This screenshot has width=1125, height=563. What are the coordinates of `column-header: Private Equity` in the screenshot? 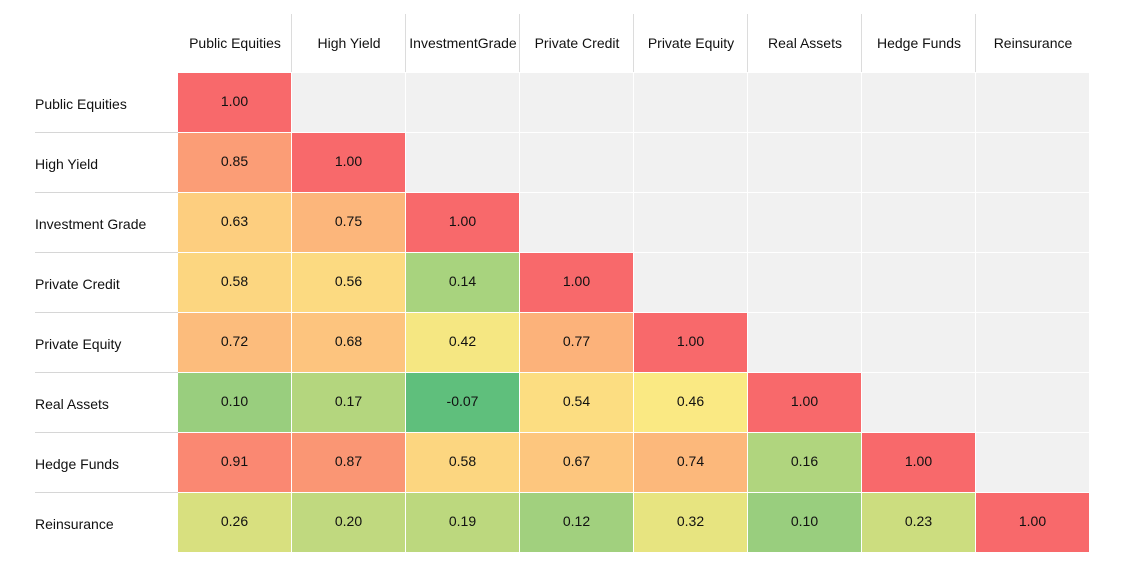 It's located at (691, 43).